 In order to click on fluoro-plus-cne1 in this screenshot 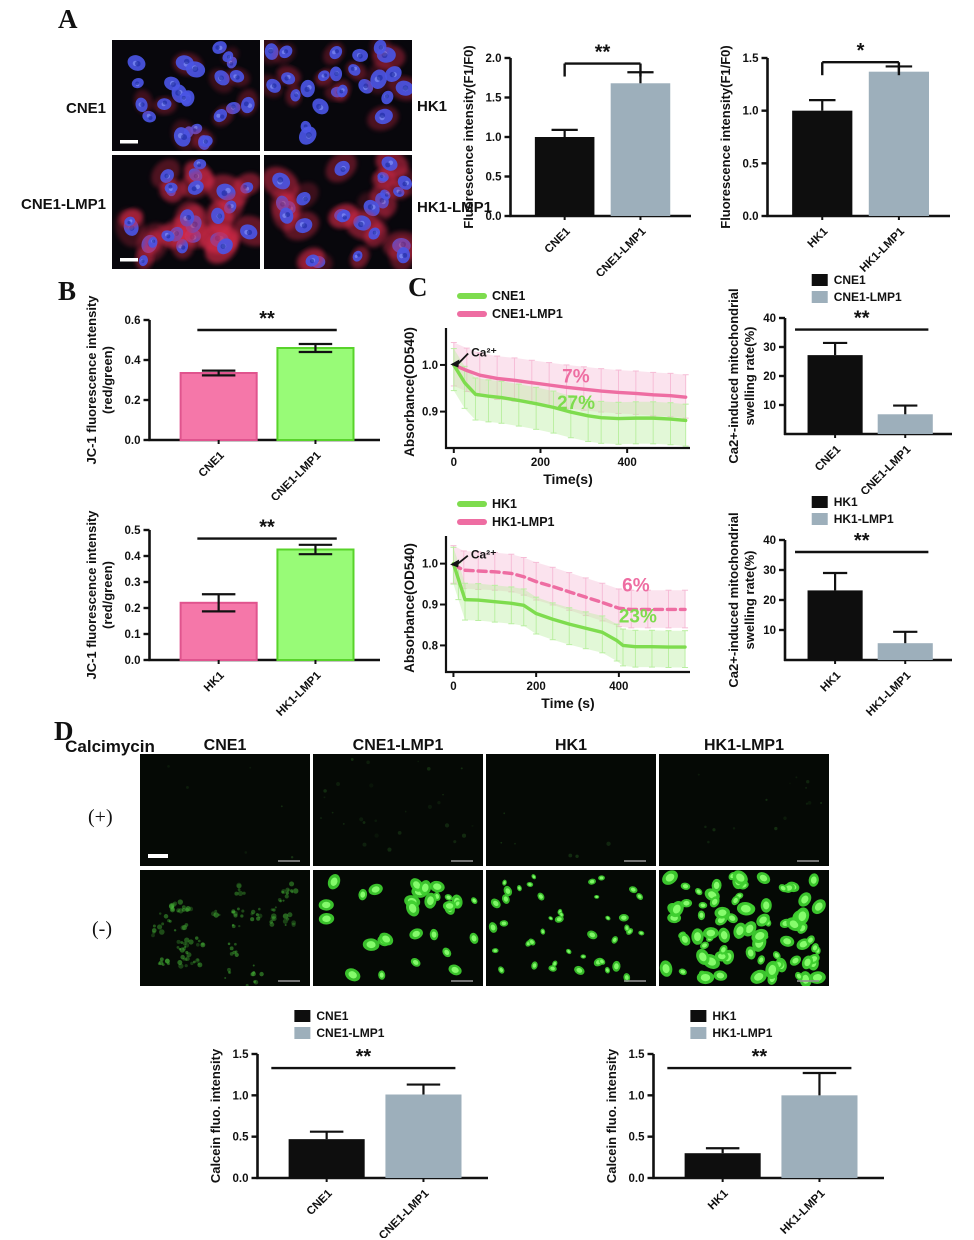, I will do `click(225, 810)`.